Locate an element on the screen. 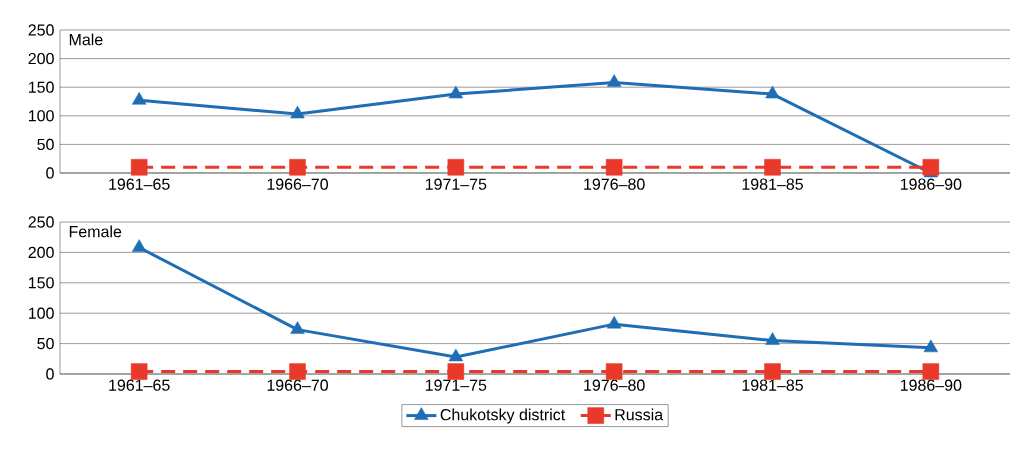  chart-title: Female is located at coordinates (95, 231).